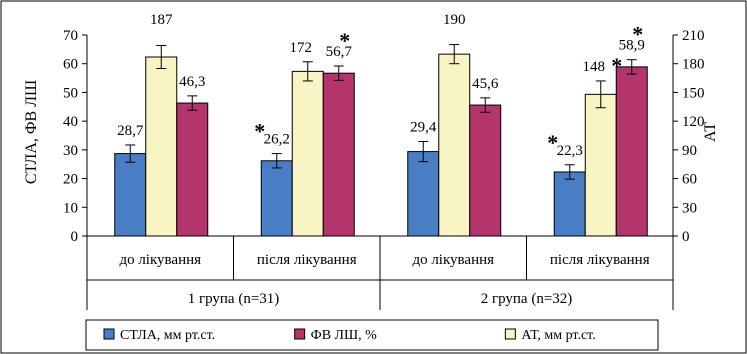  What do you see at coordinates (693, 65) in the screenshot?
I see `y-right-tick-label: 180` at bounding box center [693, 65].